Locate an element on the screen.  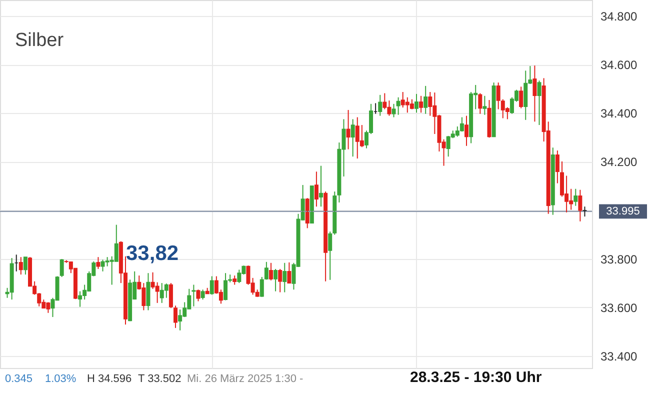
y-tick-label: 34.400 is located at coordinates (619, 113).